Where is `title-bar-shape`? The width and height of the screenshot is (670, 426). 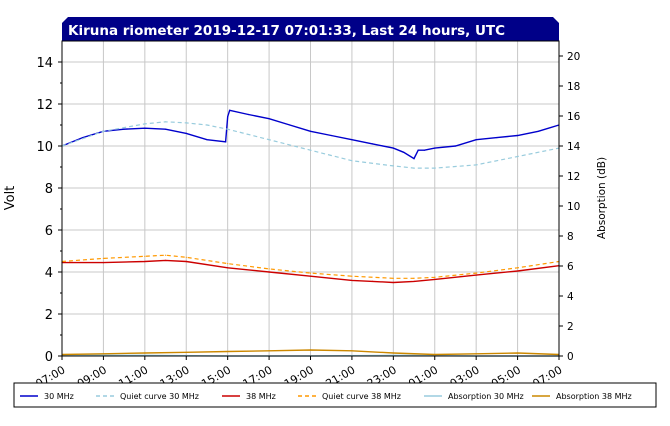 title-bar-shape is located at coordinates (310, 29).